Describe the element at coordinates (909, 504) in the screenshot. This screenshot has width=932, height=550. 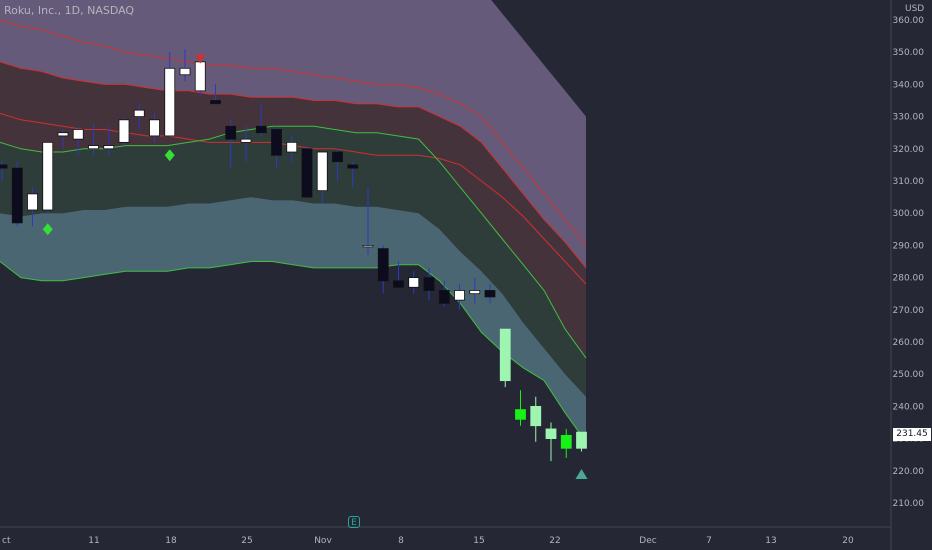
I see `price-tick-label: 210.00` at that location.